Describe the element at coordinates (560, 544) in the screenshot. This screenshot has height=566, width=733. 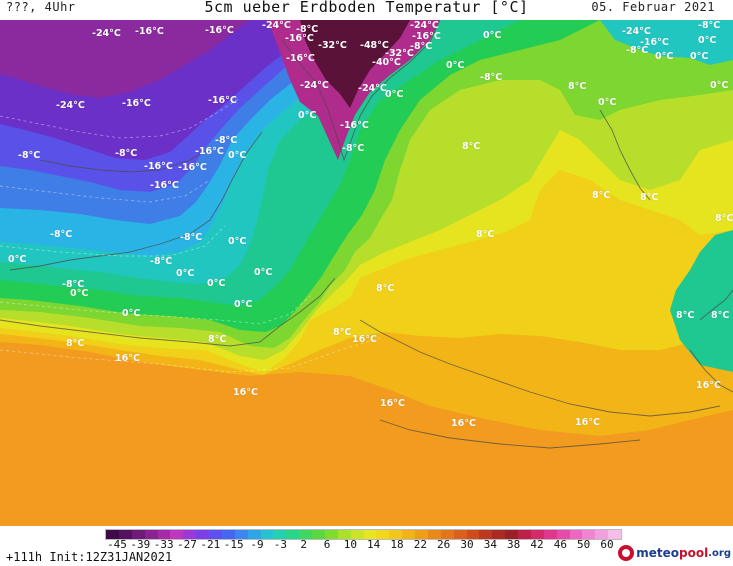
I see `colorbar-tick-label: 46` at that location.